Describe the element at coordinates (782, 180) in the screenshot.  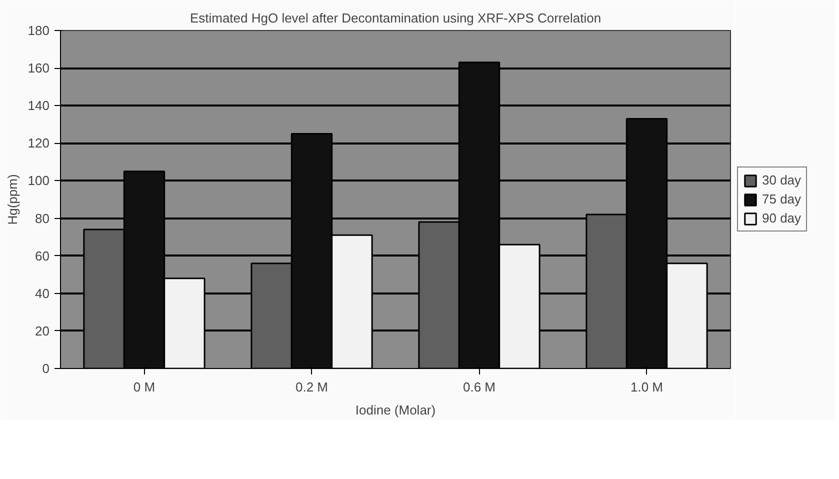
I see `legend-label: 30 day` at that location.